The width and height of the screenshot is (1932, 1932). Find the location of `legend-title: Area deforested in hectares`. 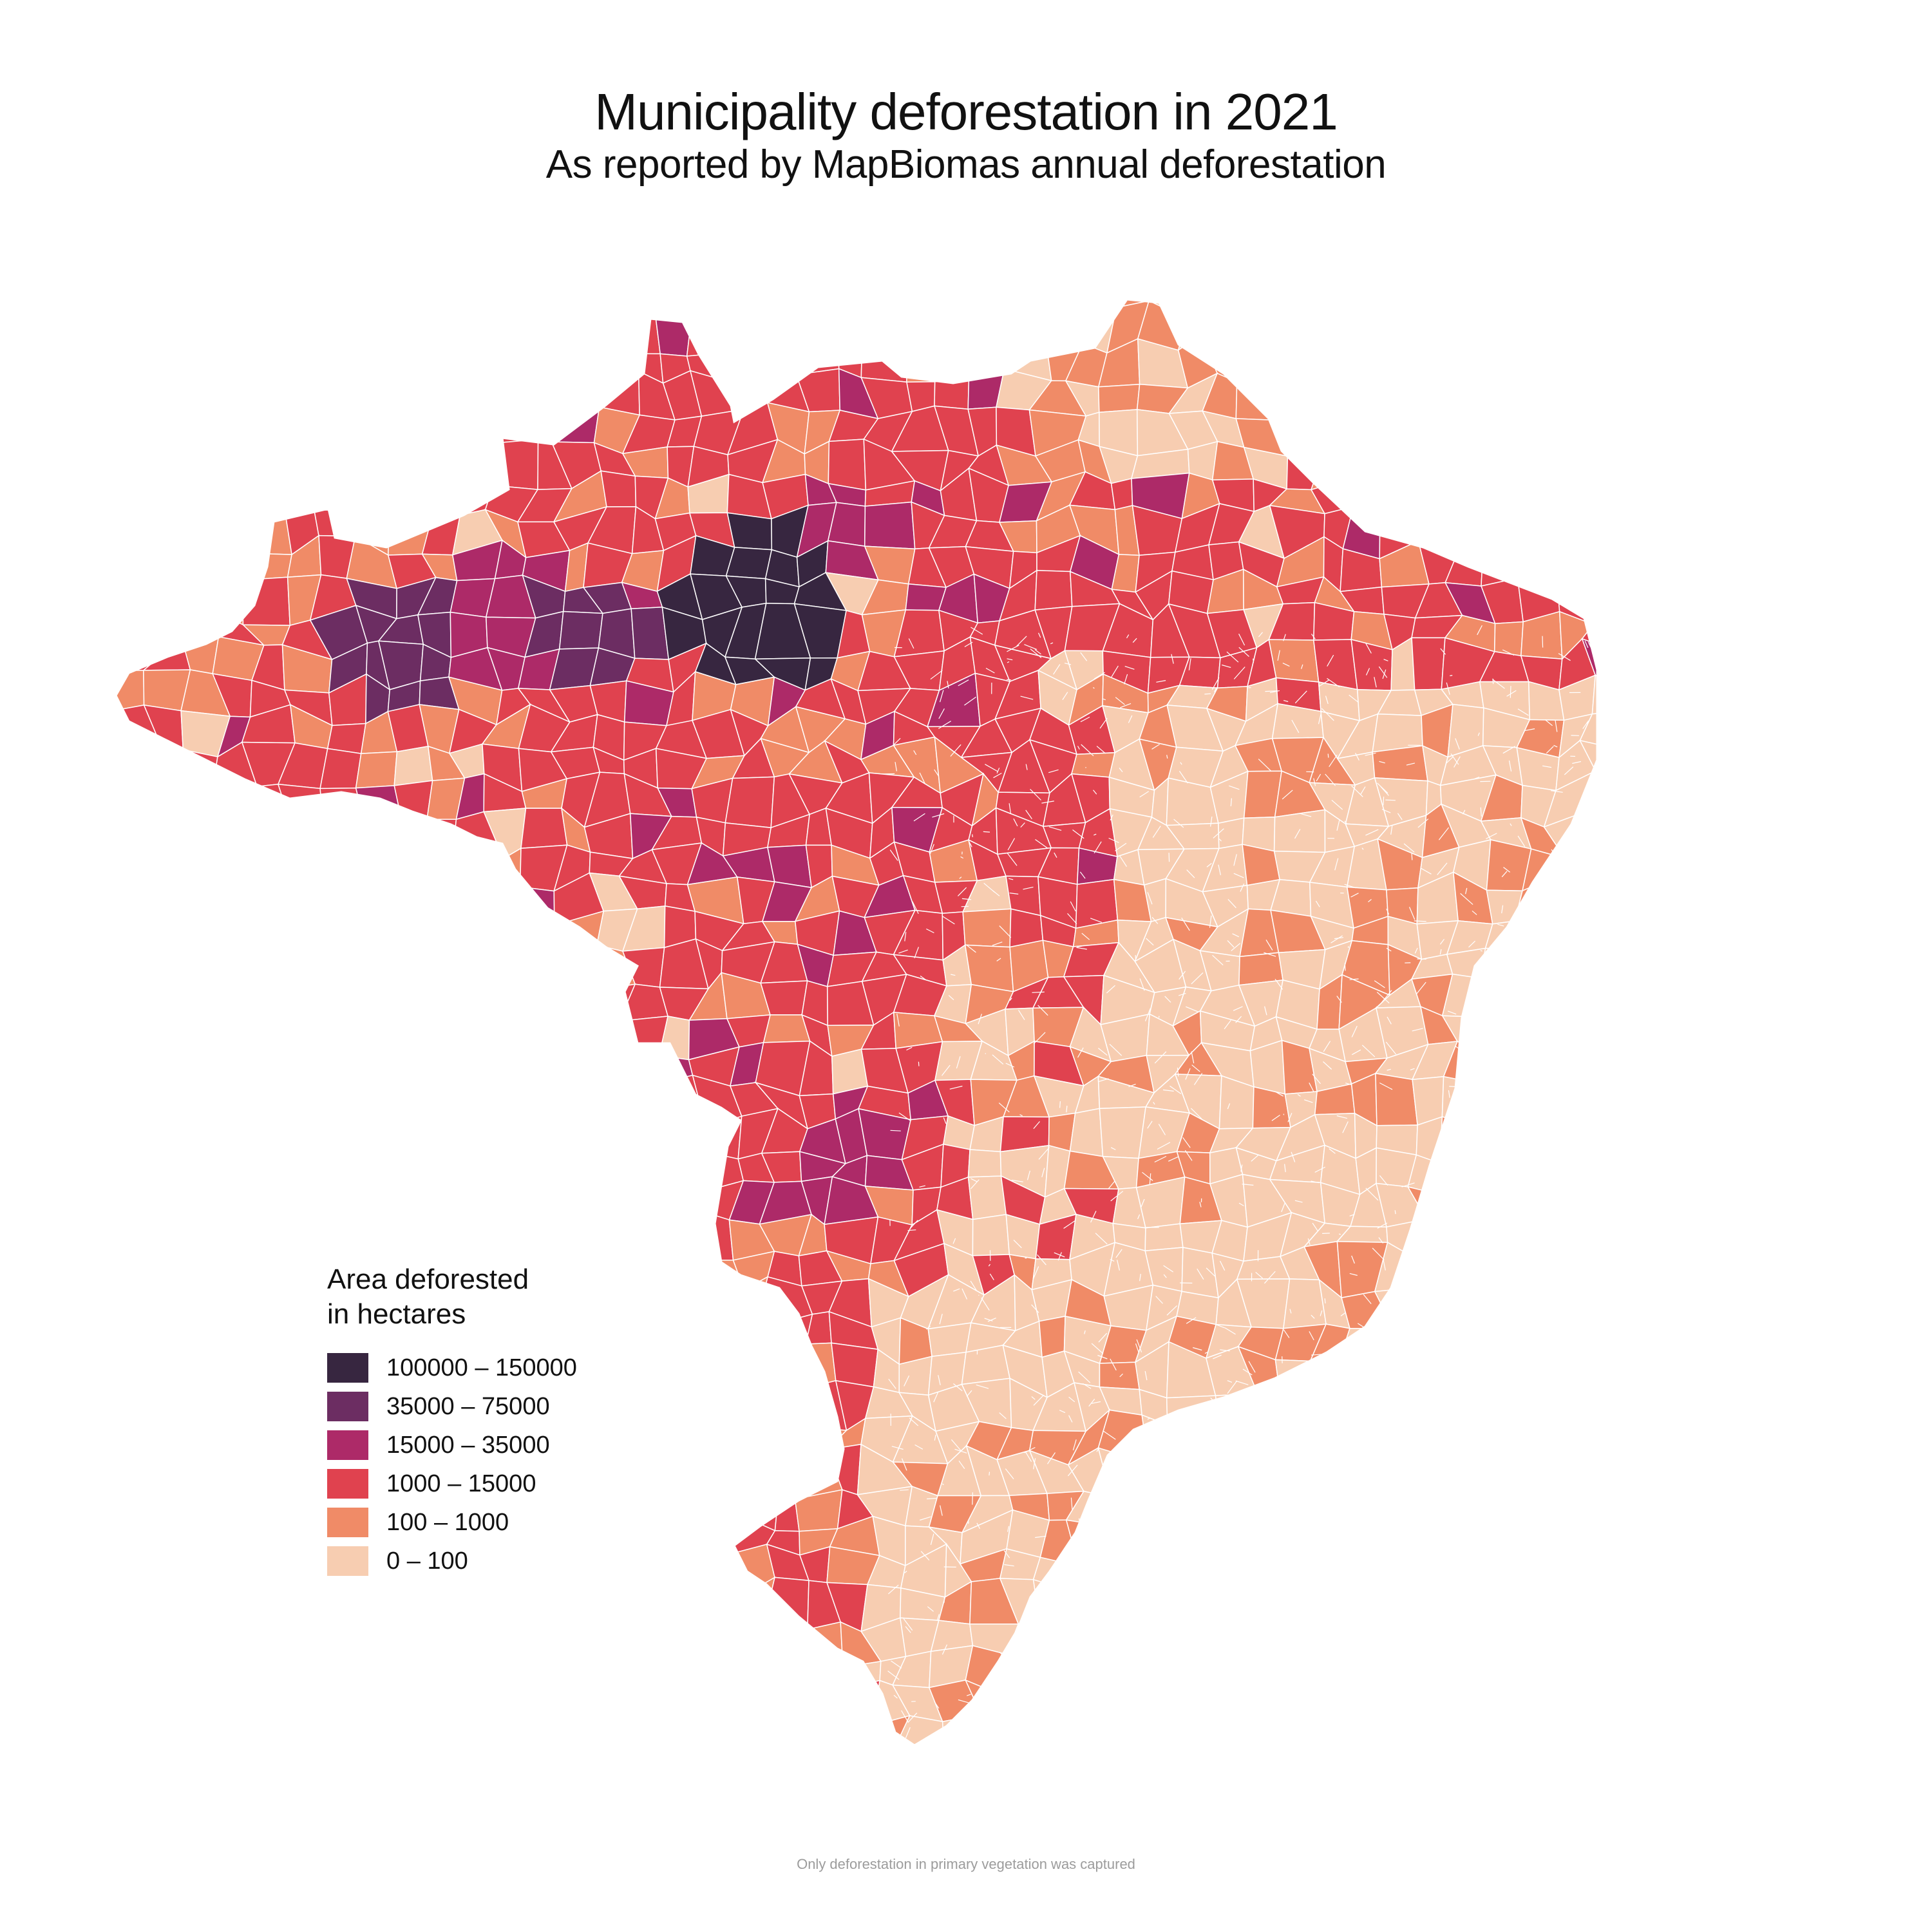

legend-title: Area deforested in hectares is located at coordinates (428, 1297).